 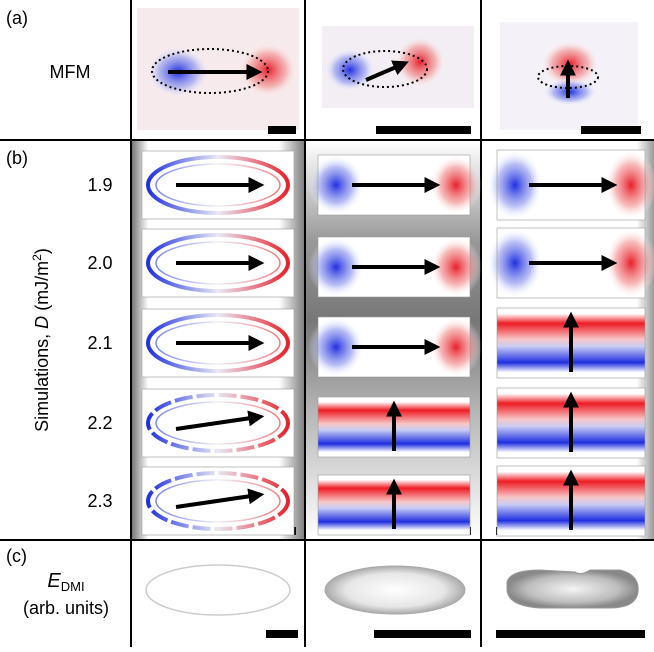 What do you see at coordinates (99, 263) in the screenshot?
I see `row-label: 2.0` at bounding box center [99, 263].